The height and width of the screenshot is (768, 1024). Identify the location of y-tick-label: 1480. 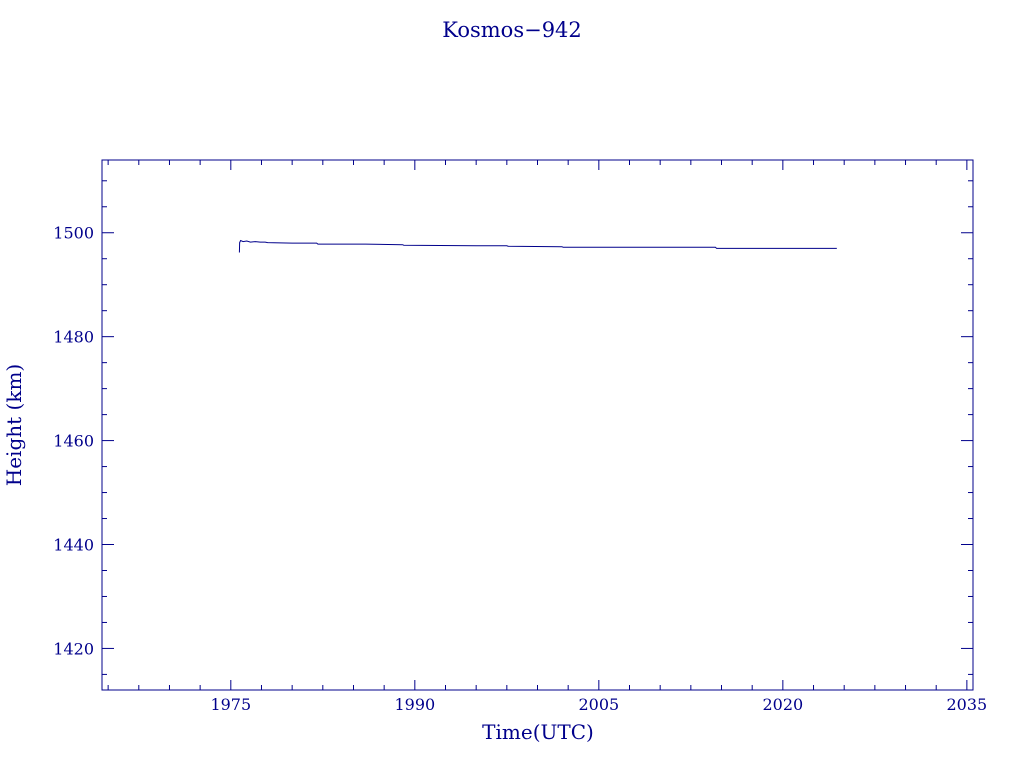
(73, 337).